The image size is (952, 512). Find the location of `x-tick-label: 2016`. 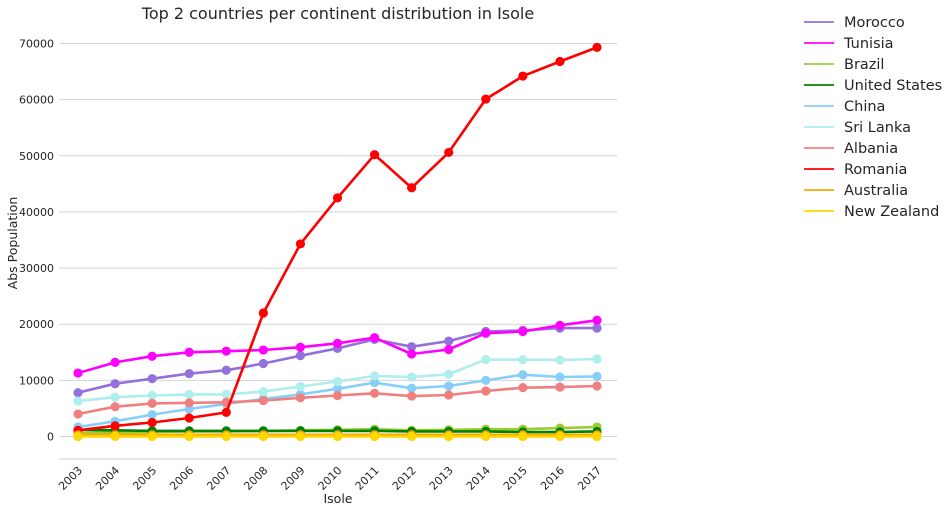

x-tick-label: 2016 is located at coordinates (552, 478).